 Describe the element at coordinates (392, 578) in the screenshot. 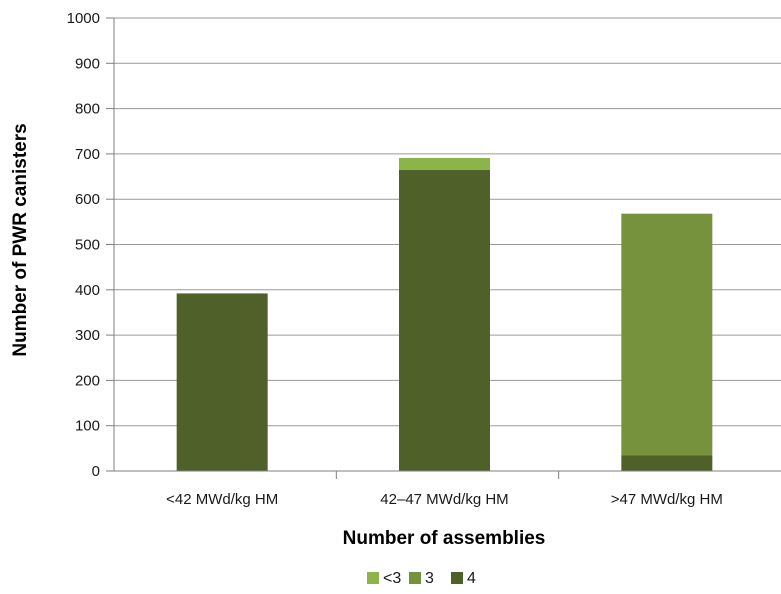

I see `legend-label: <3` at that location.